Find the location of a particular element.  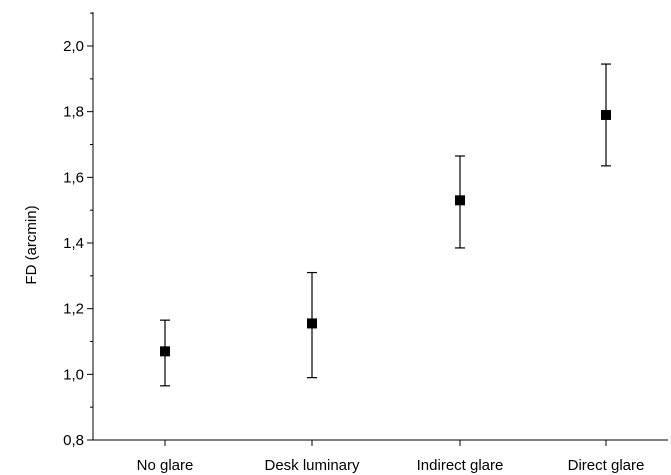

y-tick-label: 2,0 is located at coordinates (73, 46).